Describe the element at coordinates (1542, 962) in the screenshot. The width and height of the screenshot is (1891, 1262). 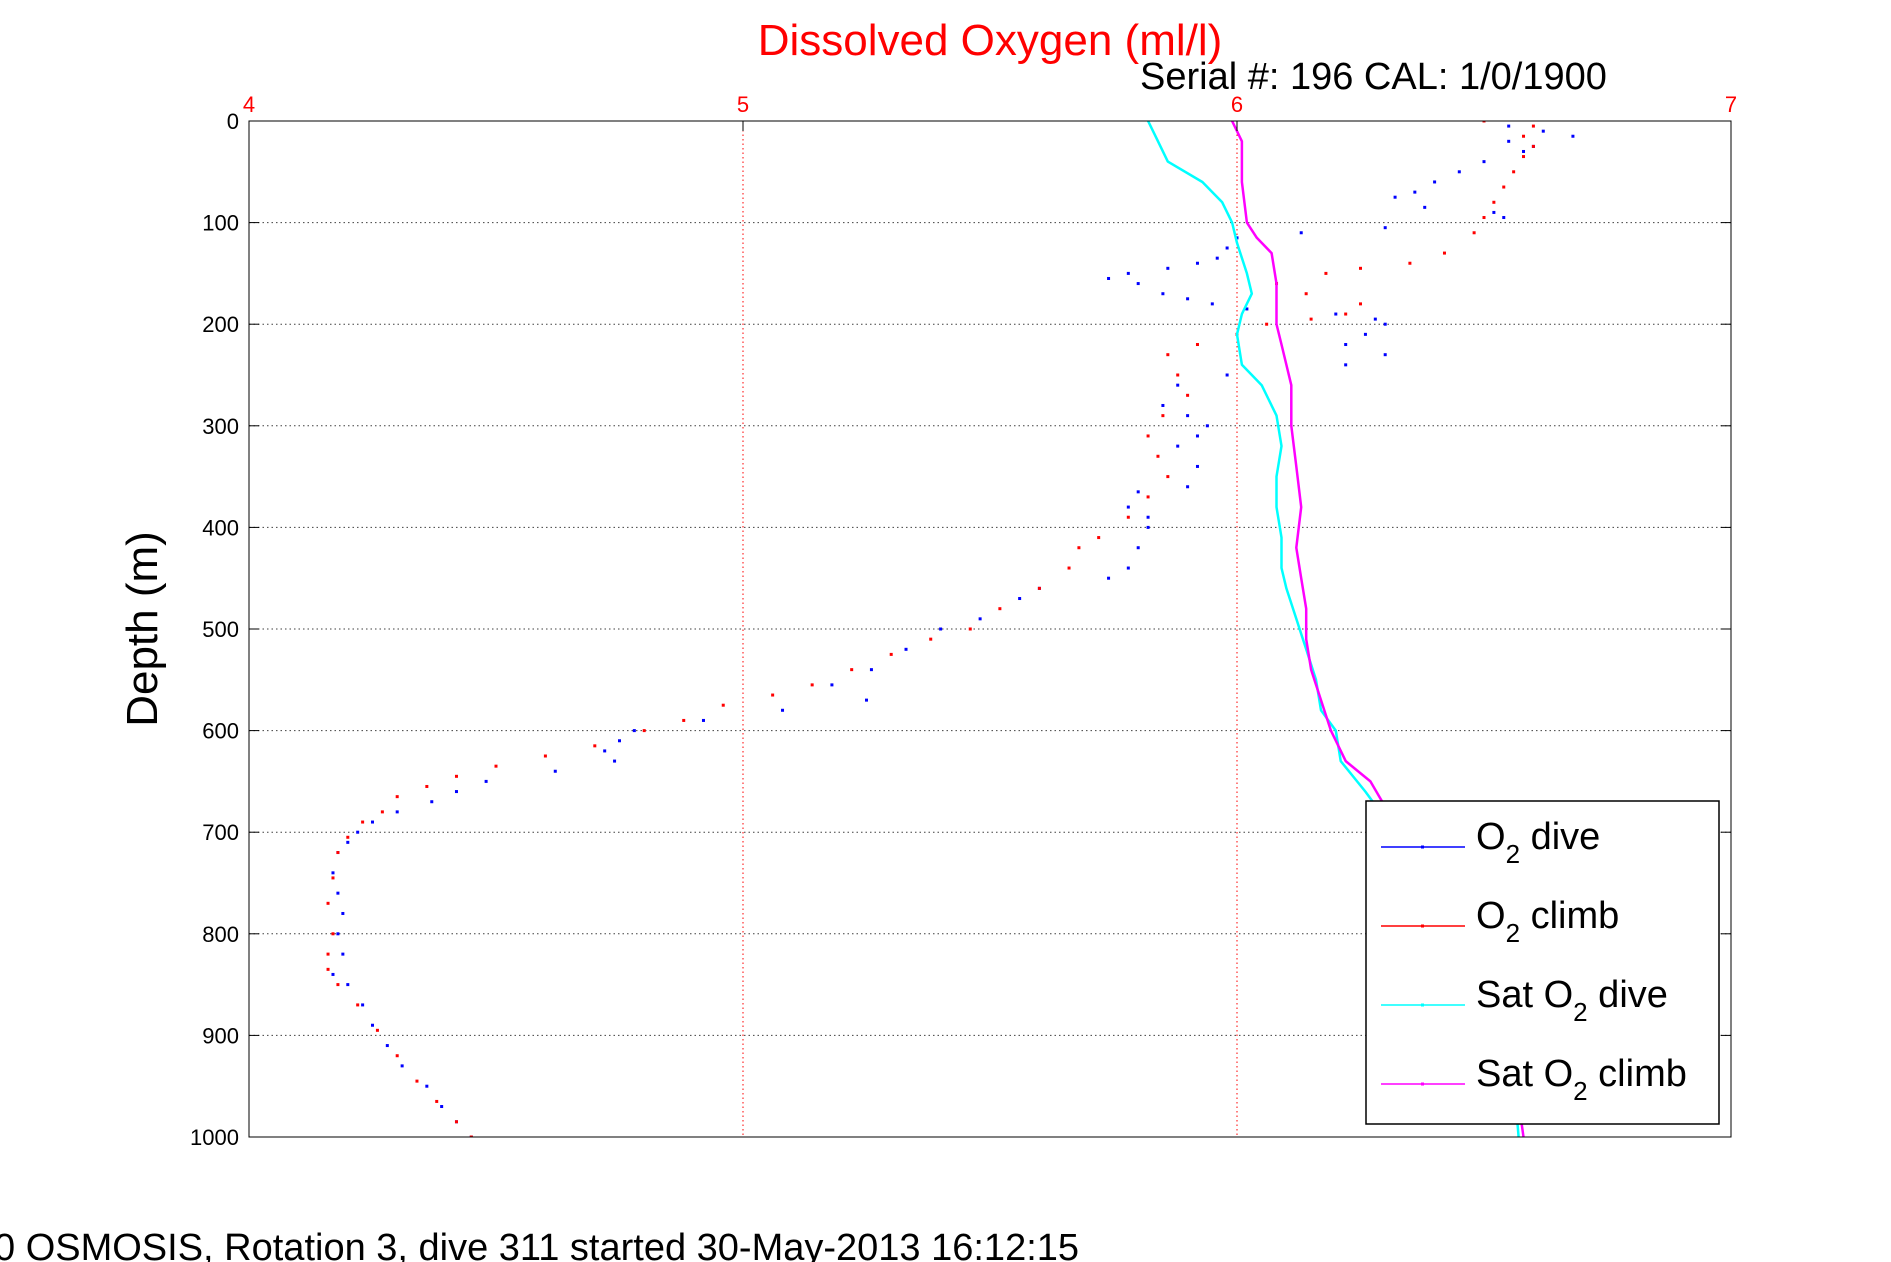
I see `legend-box` at that location.